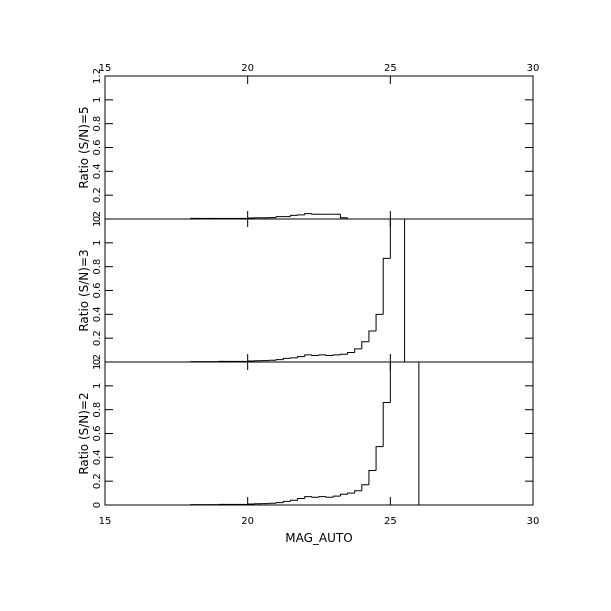  What do you see at coordinates (84, 433) in the screenshot?
I see `y-axis-label: Ratio (S/N)=2` at bounding box center [84, 433].